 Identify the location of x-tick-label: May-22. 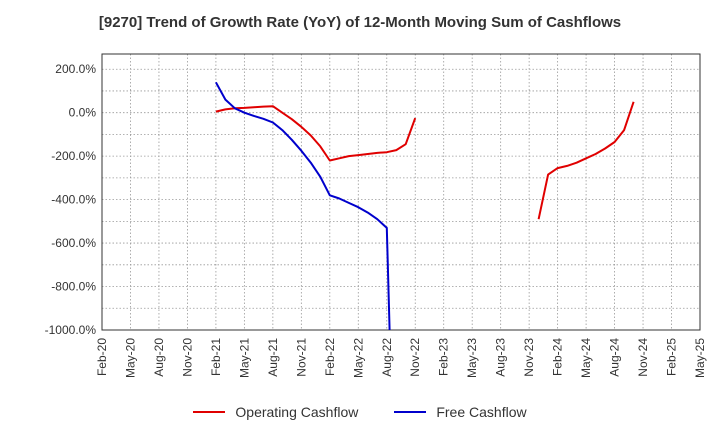
(358, 358).